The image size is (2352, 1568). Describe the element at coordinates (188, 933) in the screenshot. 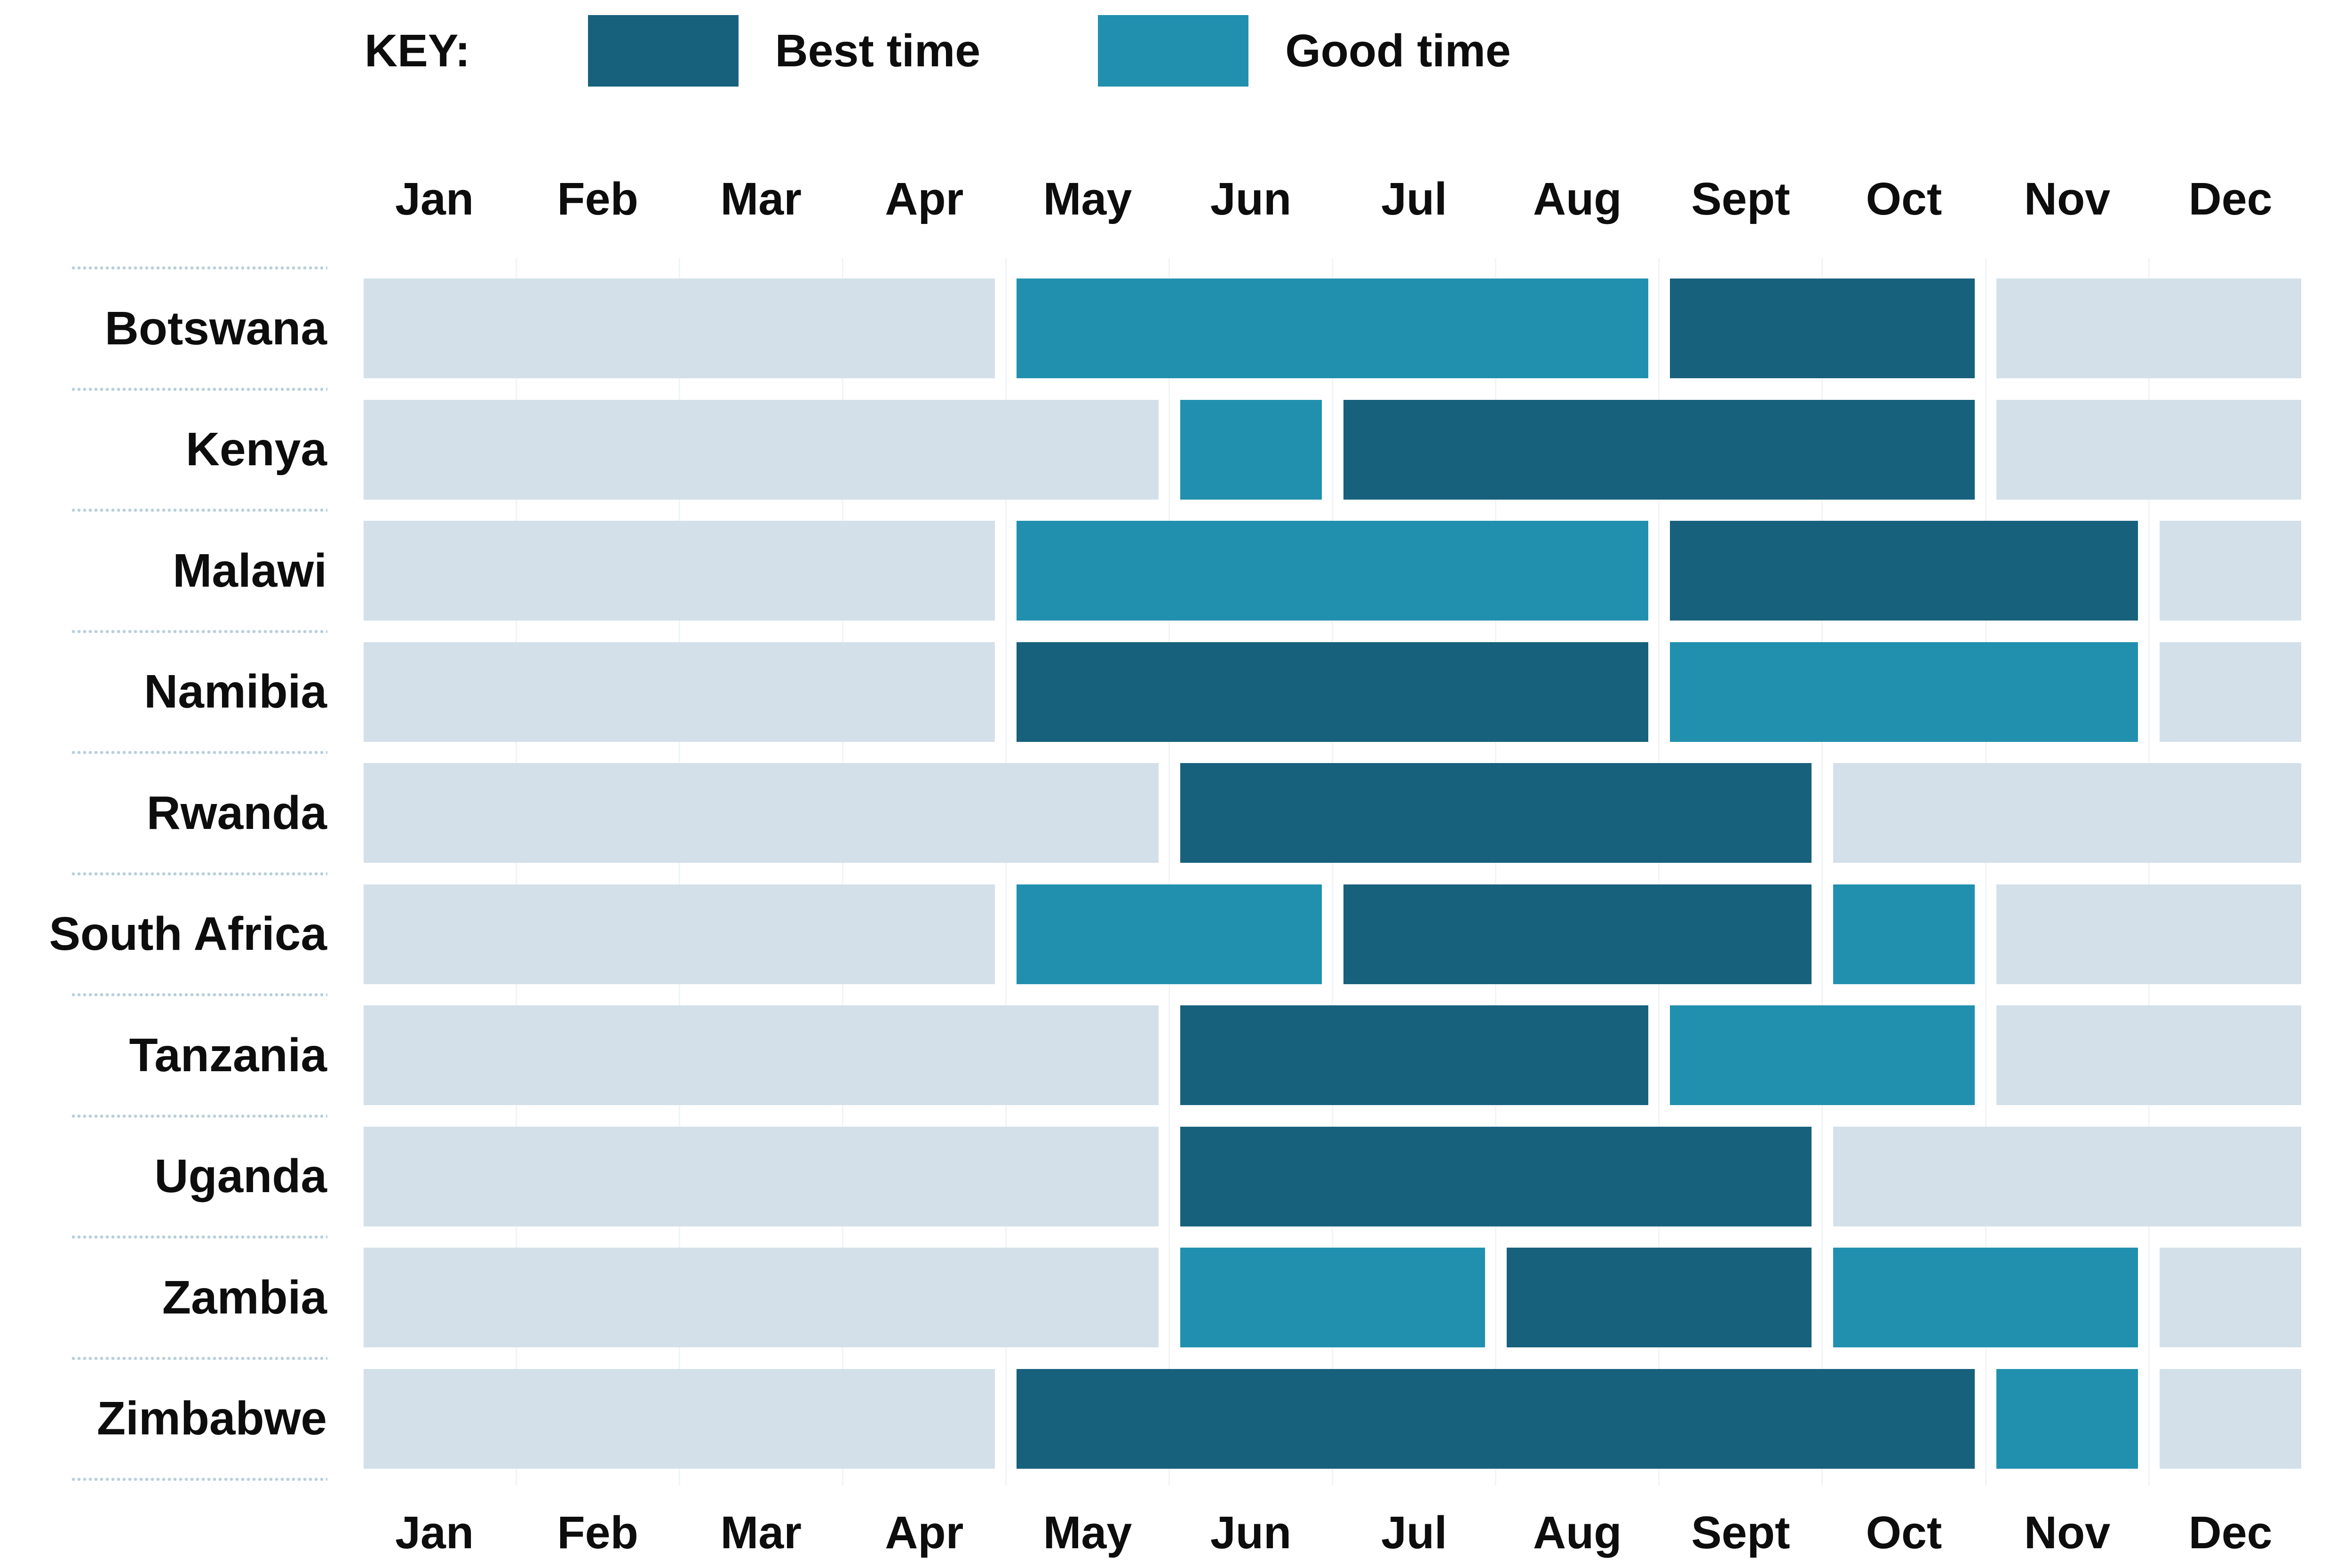

I see `country-label: South Africa` at that location.